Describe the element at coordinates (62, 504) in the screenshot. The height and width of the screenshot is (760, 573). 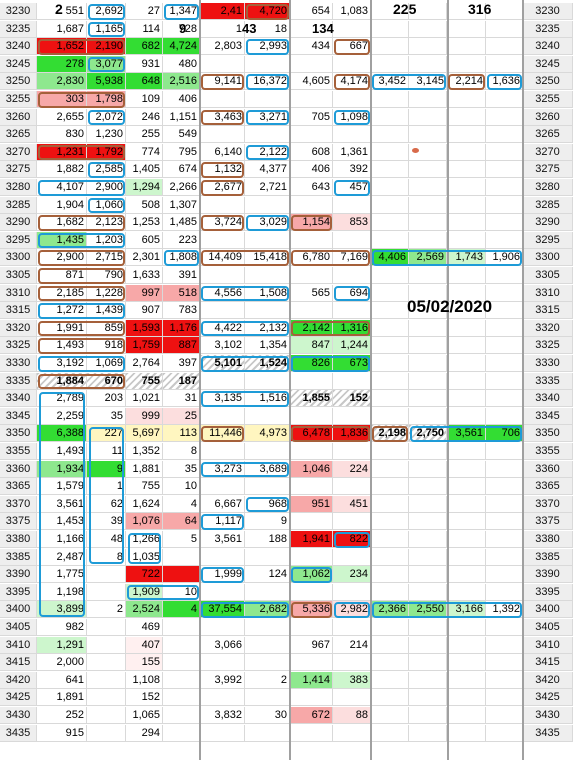
I see `data-cell: 3,561` at that location.